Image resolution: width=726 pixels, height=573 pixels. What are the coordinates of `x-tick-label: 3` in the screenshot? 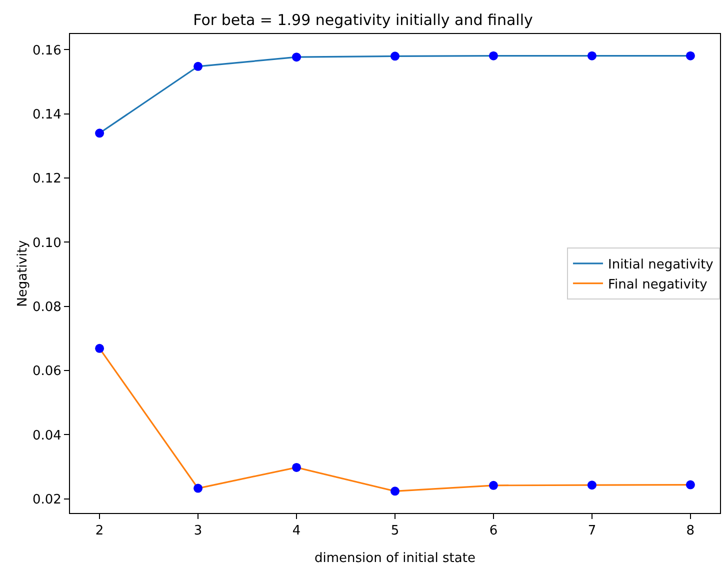 It's located at (198, 531).